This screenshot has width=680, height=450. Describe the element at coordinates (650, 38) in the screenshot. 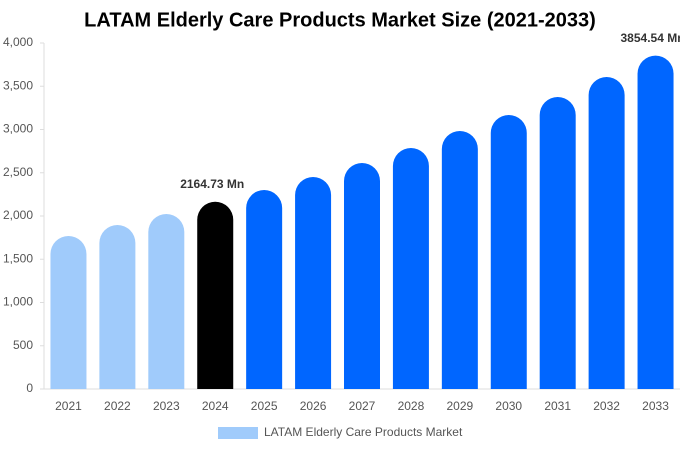

I see `data-label: 3854.54 Mn` at that location.